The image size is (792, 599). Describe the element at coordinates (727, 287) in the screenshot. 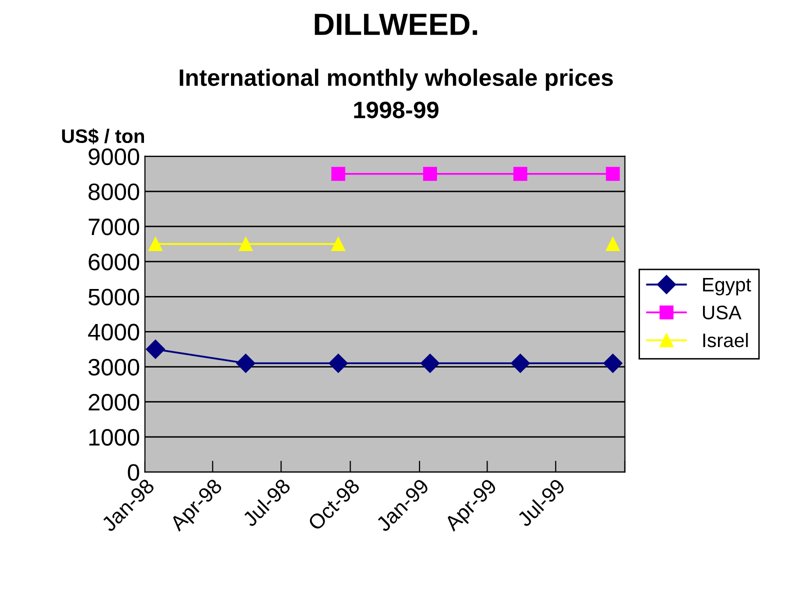

I see `legend-label: Egypt` at that location.